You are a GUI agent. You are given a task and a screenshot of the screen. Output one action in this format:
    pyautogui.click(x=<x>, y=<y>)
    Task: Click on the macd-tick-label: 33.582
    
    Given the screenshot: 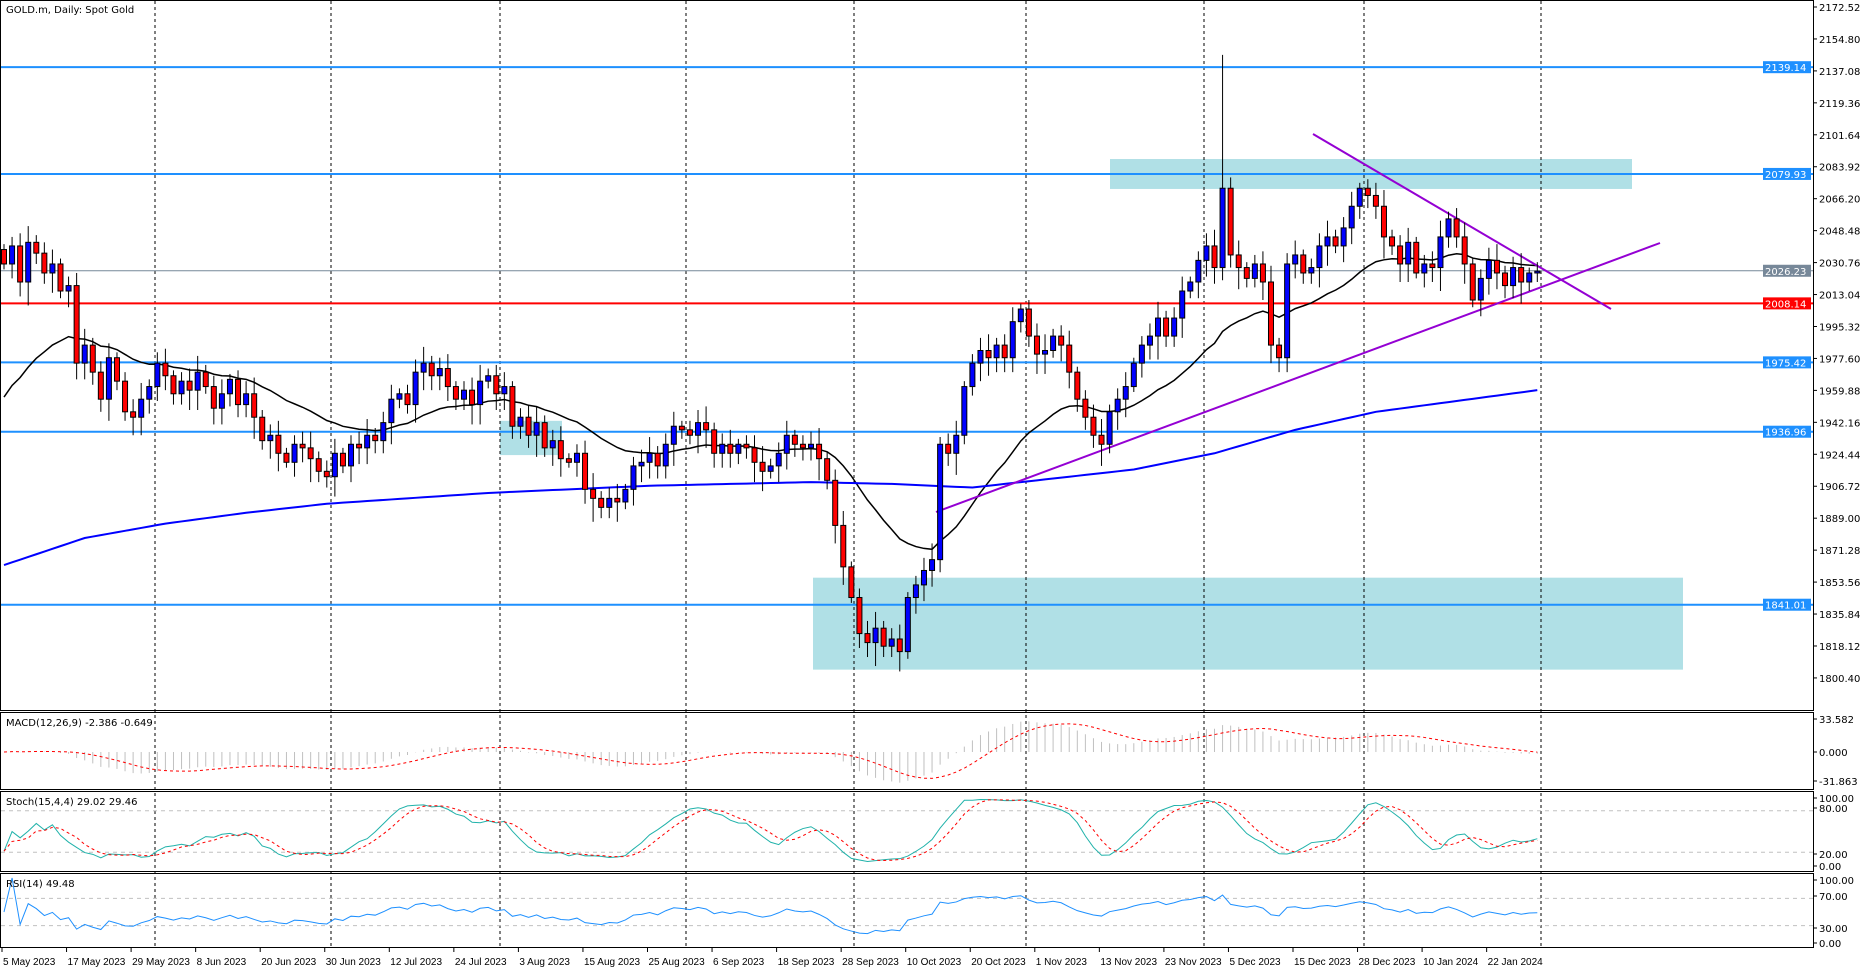 What is the action you would take?
    pyautogui.click(x=1836, y=720)
    